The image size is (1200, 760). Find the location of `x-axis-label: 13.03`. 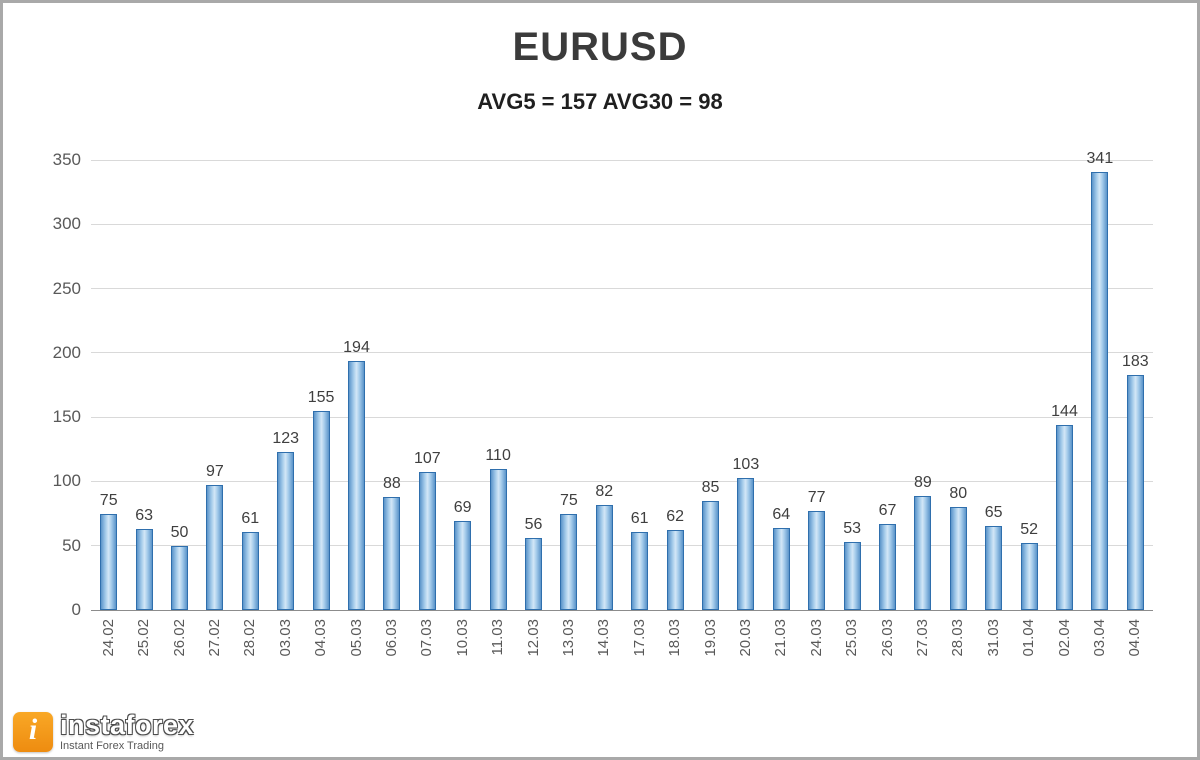

x-axis-label: 13.03 is located at coordinates (568, 638).